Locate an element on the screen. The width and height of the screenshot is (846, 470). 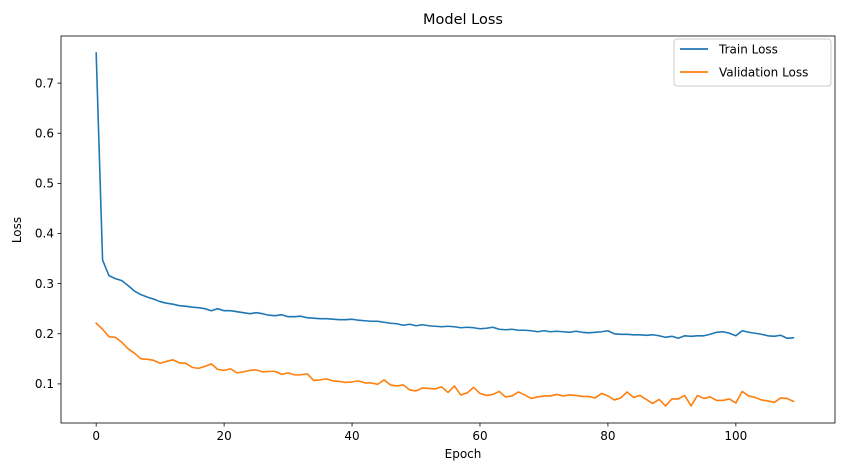
legend-box is located at coordinates (752, 62).